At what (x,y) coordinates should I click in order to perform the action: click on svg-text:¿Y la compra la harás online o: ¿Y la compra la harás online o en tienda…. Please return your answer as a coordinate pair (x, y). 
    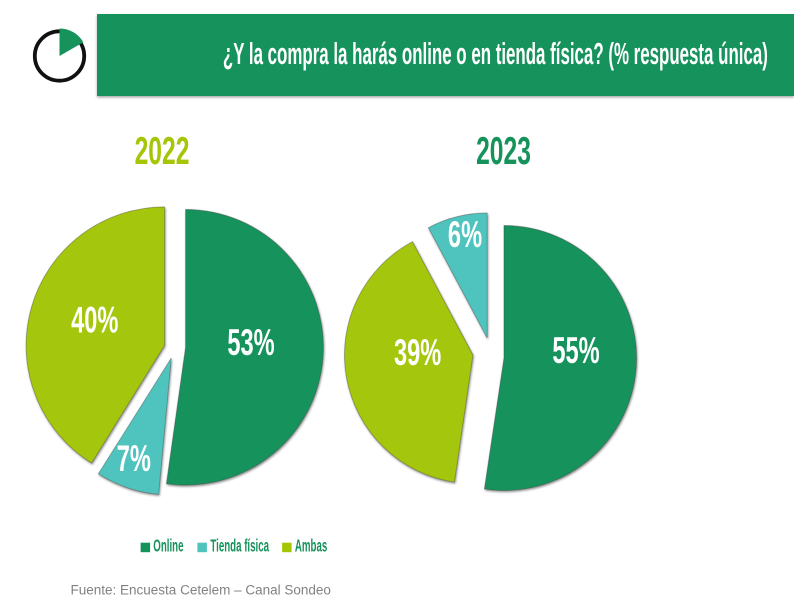
    Looking at the image, I should click on (495, 54).